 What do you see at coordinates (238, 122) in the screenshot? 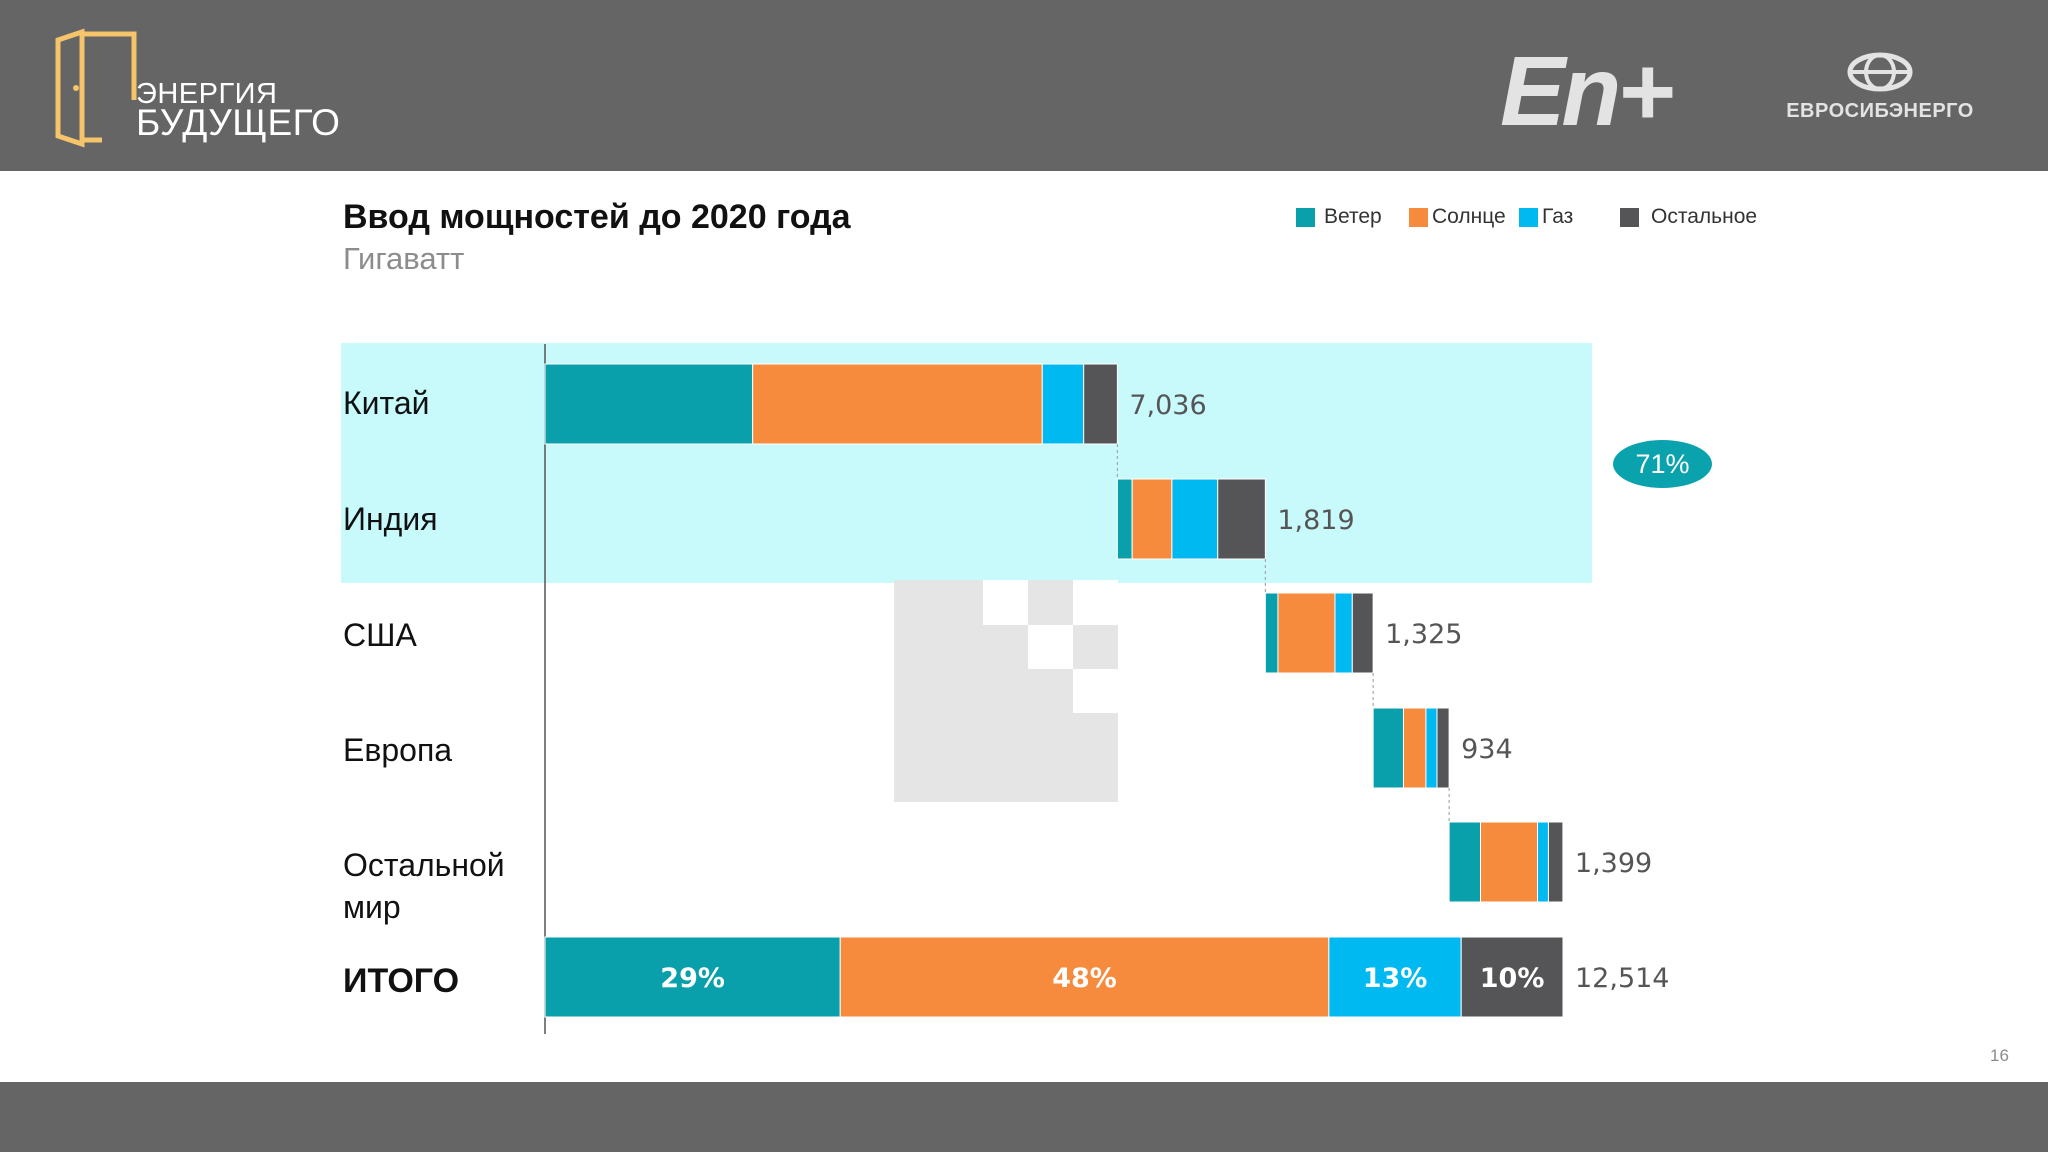
I see `logo-line-2: БУДУЩЕГО` at bounding box center [238, 122].